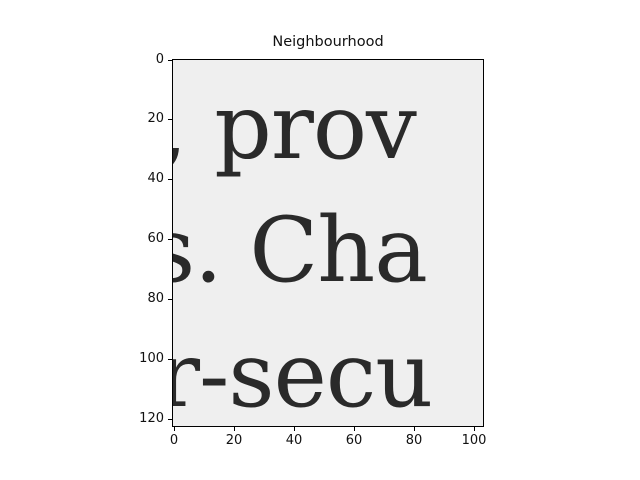 The image size is (640, 480). Describe the element at coordinates (159, 59) in the screenshot. I see `y-tick-label-0: 0` at that location.